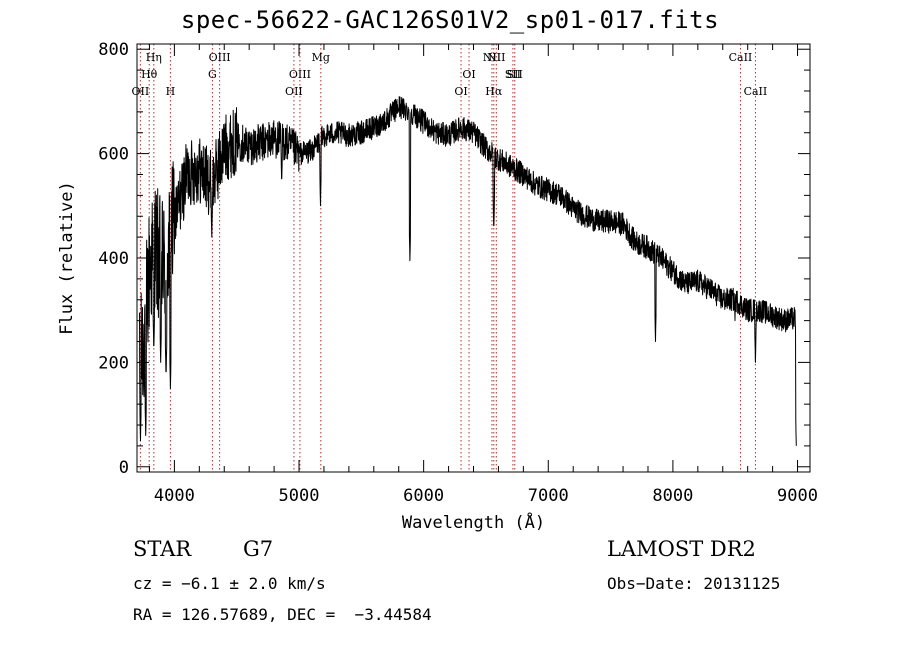  Describe the element at coordinates (282, 614) in the screenshot. I see `coordinates: RA = 126.57689, DEC = −3.44584` at that location.